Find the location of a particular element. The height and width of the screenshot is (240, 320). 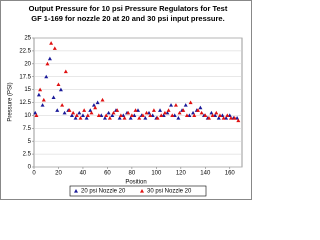

x-tick-label: 80 is located at coordinates (132, 174).